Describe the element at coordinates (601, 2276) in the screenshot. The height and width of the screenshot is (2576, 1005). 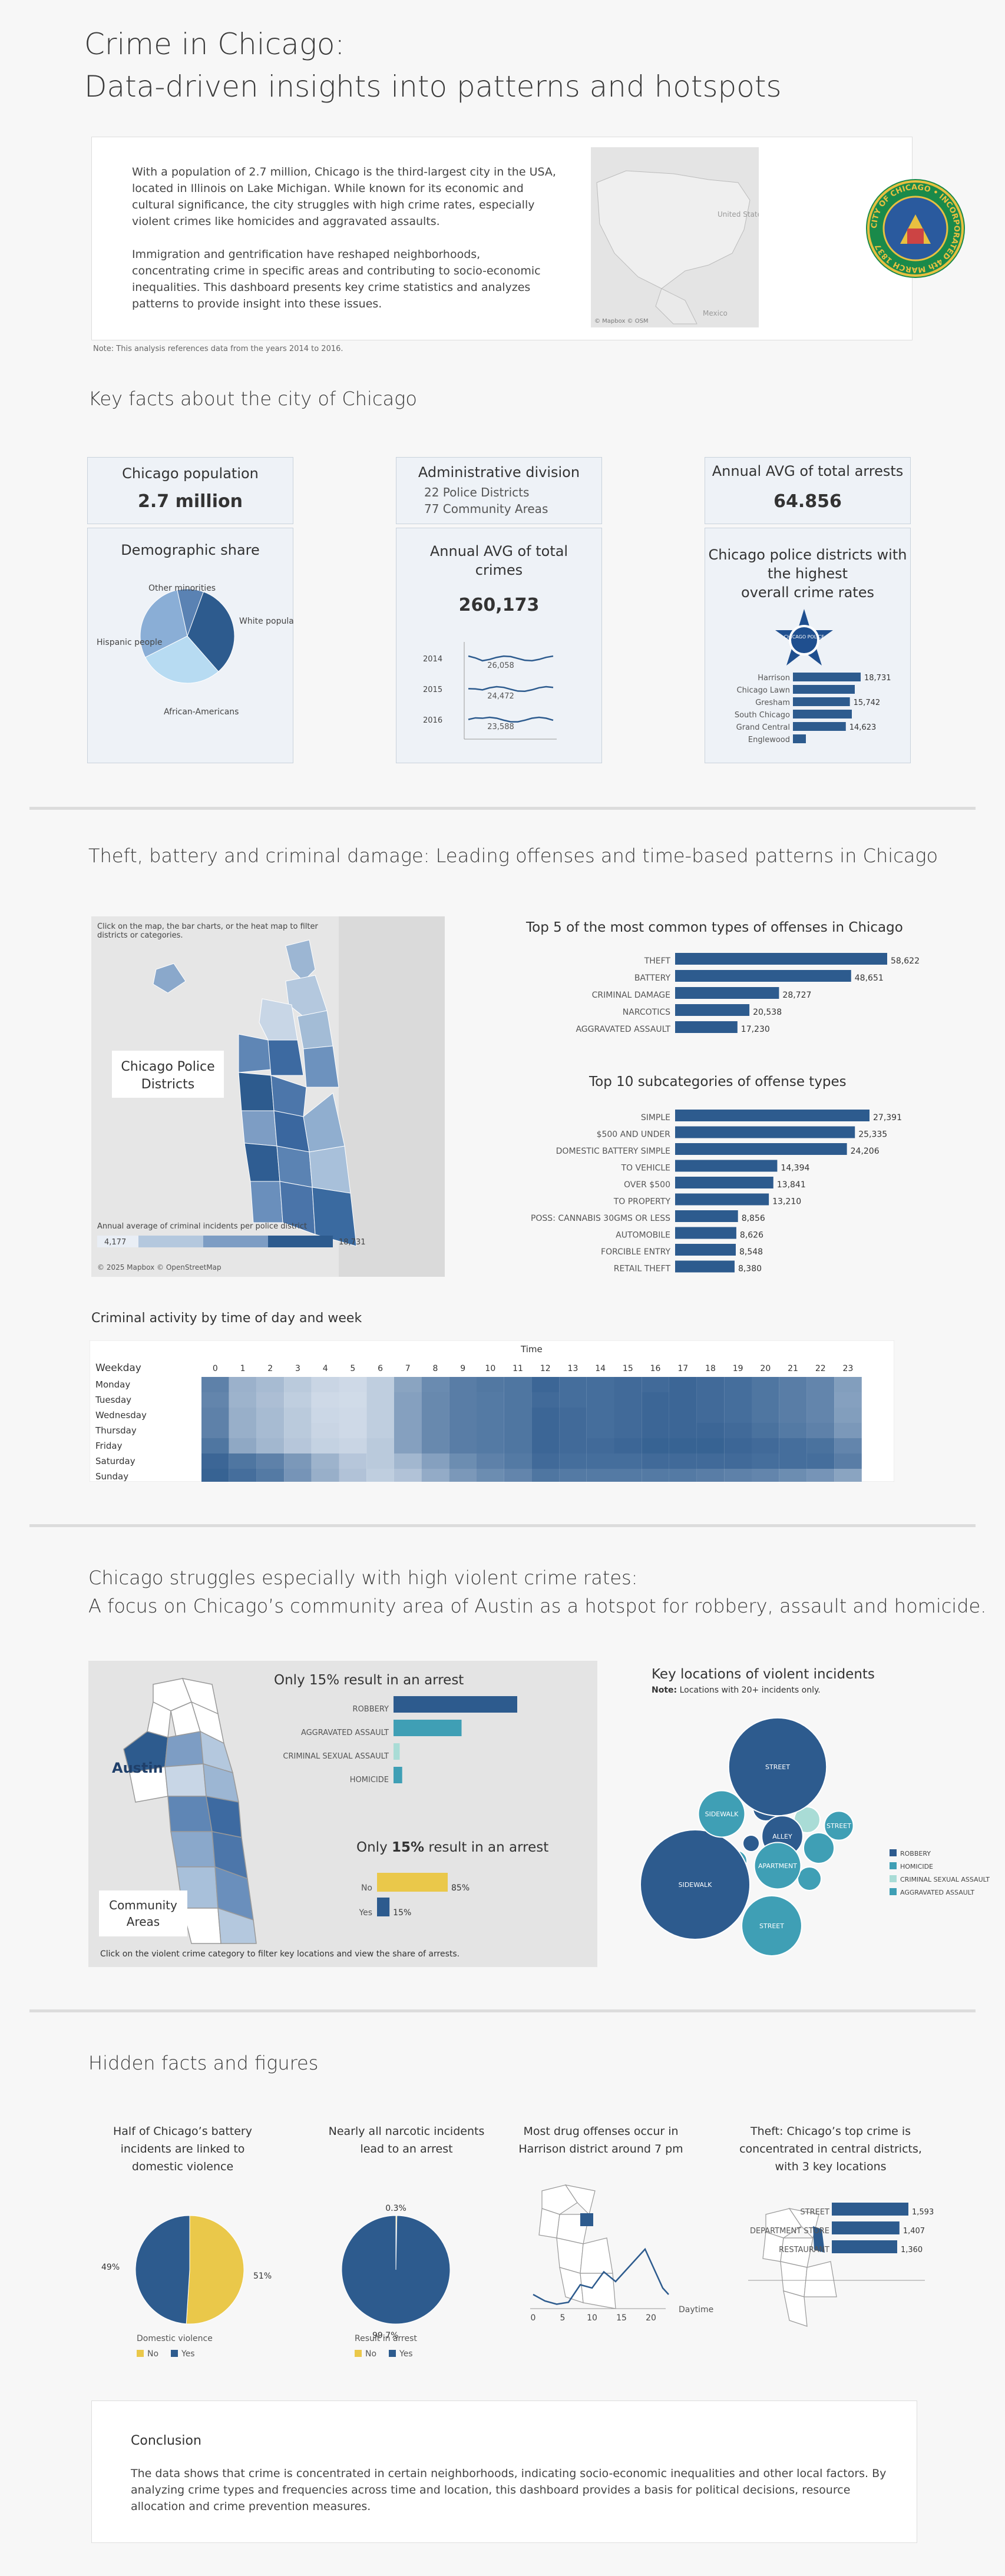
I see `drug-line` at that location.